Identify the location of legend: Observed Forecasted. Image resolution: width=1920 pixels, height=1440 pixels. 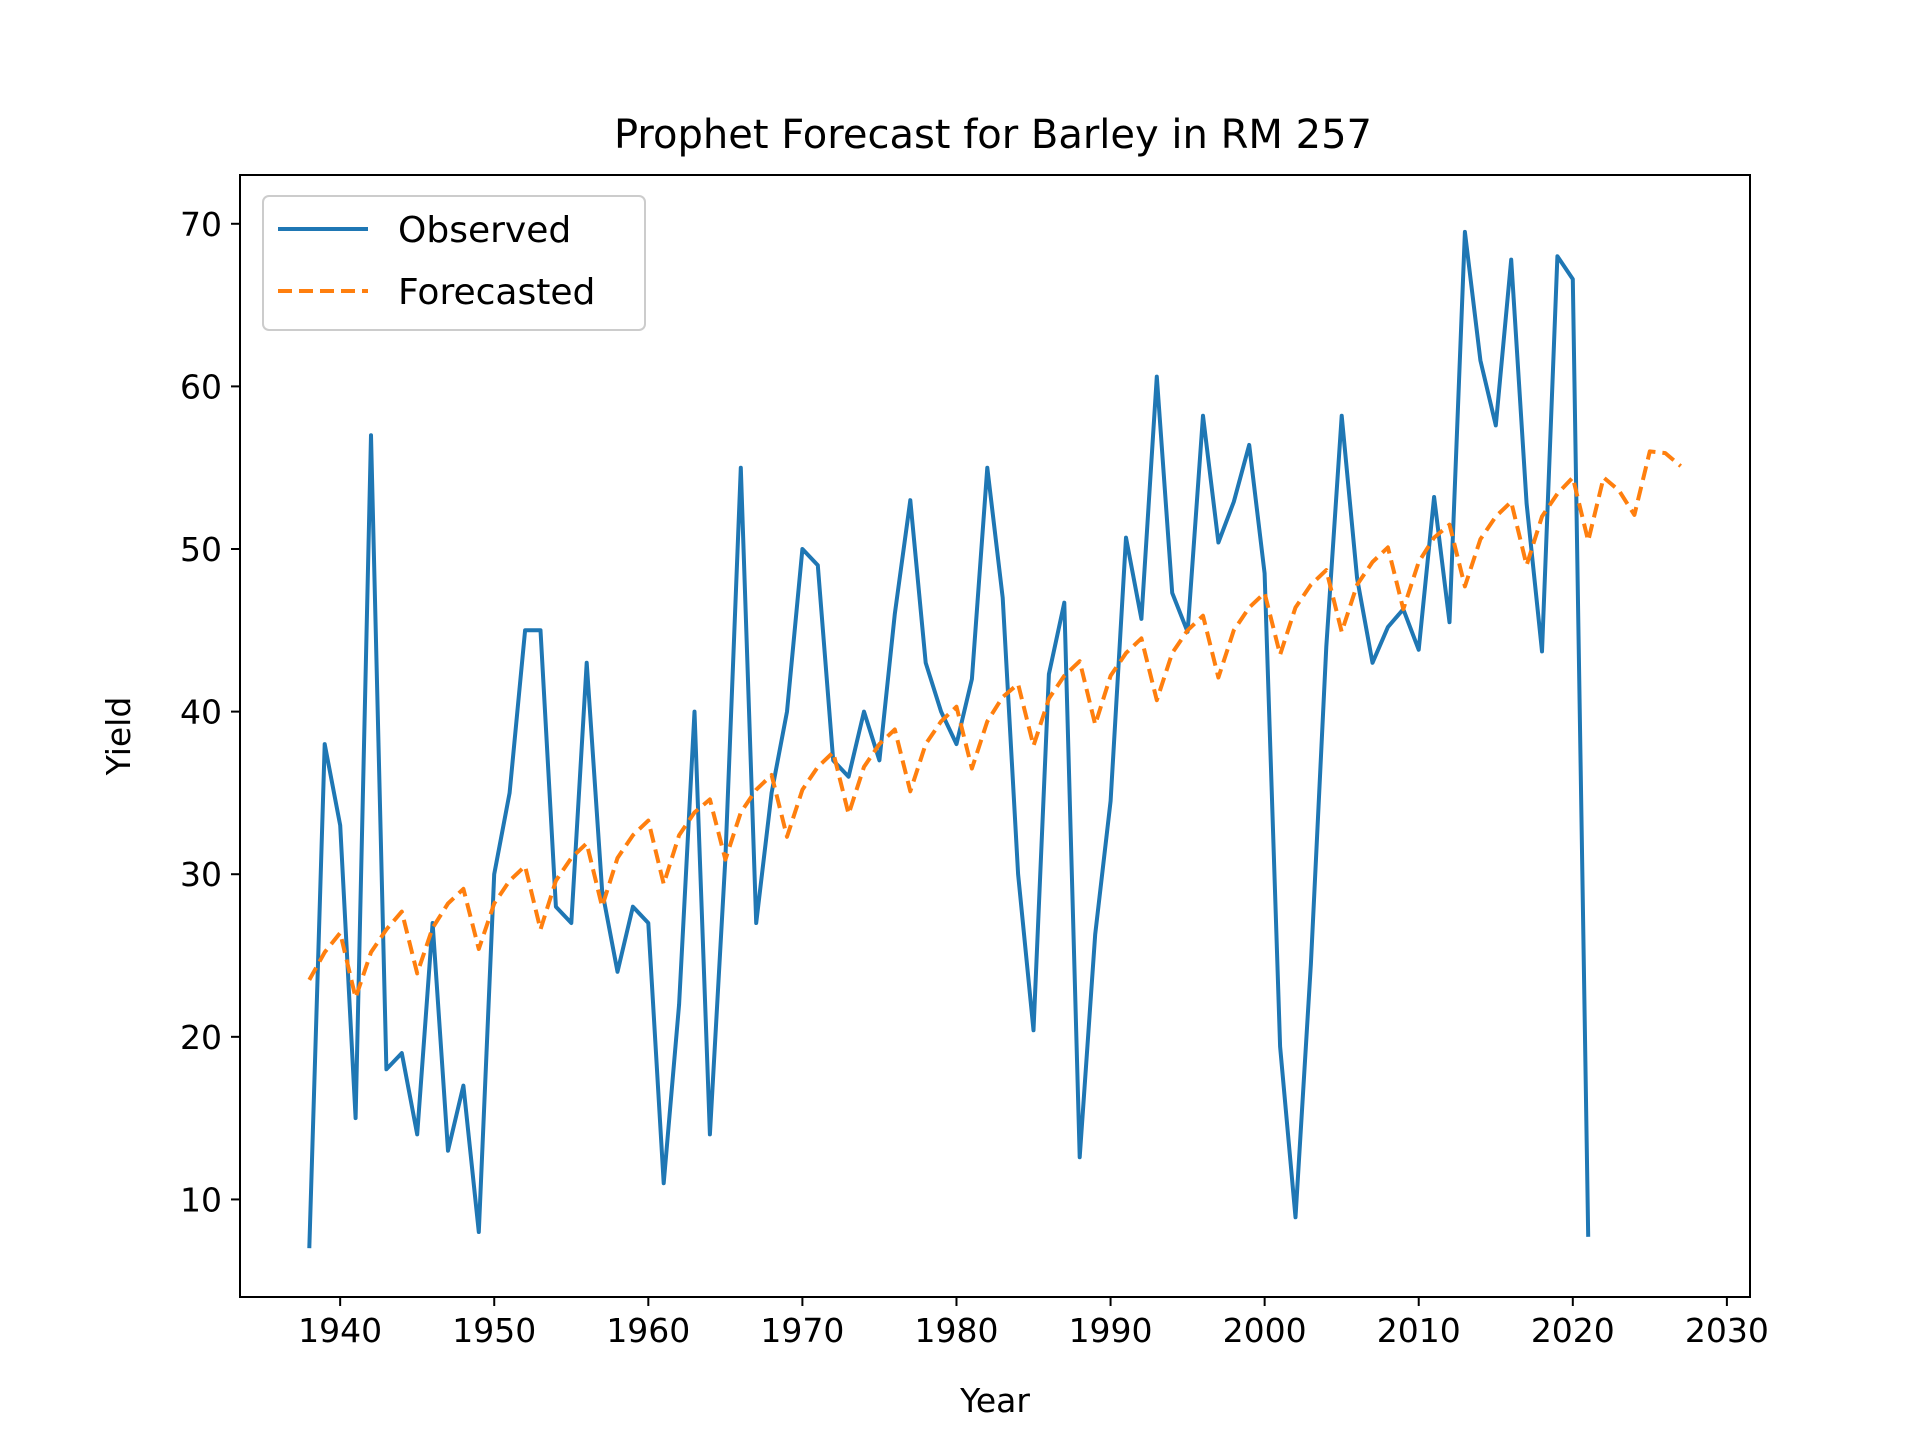
(454, 263).